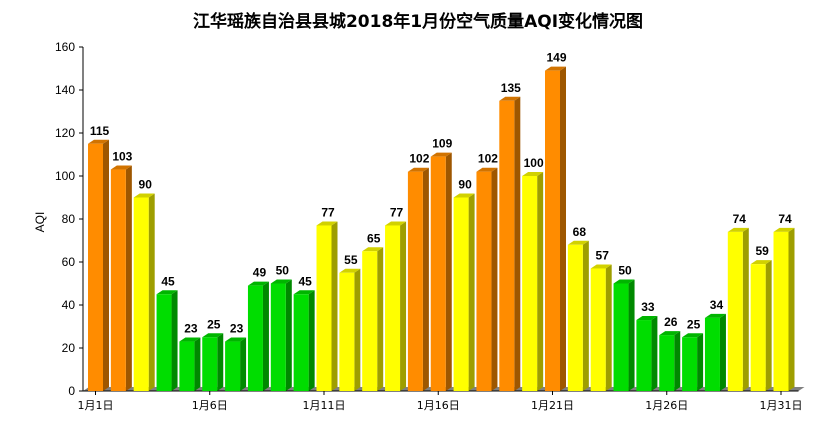 The height and width of the screenshot is (431, 836). Describe the element at coordinates (71, 391) in the screenshot. I see `y-tick-label: 0` at that location.